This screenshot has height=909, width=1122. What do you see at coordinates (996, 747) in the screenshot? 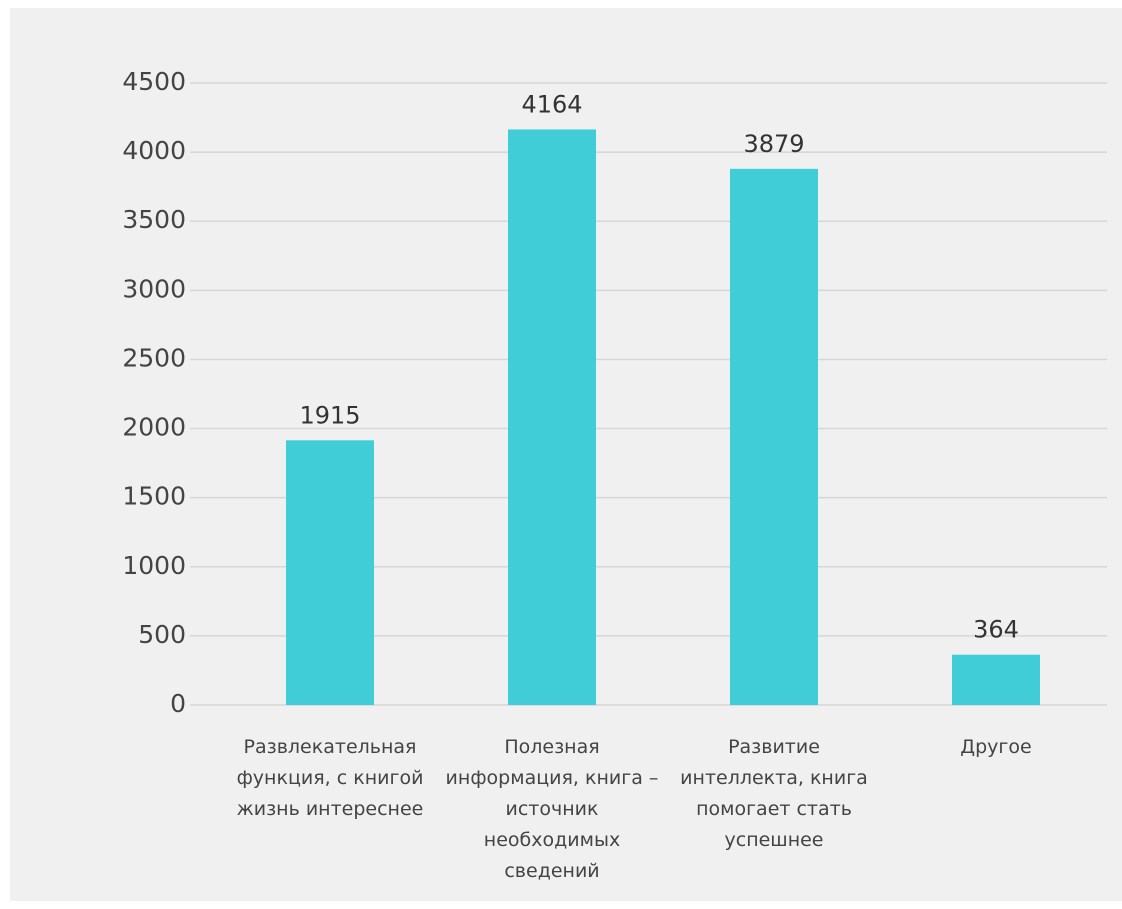
I see `x-tick-label: Другое` at bounding box center [996, 747].